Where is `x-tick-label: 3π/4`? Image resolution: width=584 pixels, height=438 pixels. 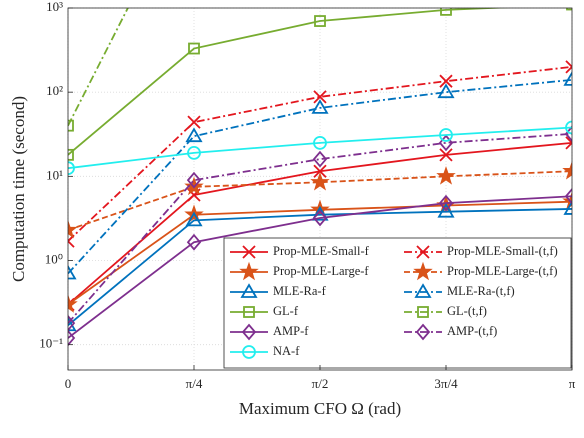 x-tick-label: 3π/4 is located at coordinates (446, 383).